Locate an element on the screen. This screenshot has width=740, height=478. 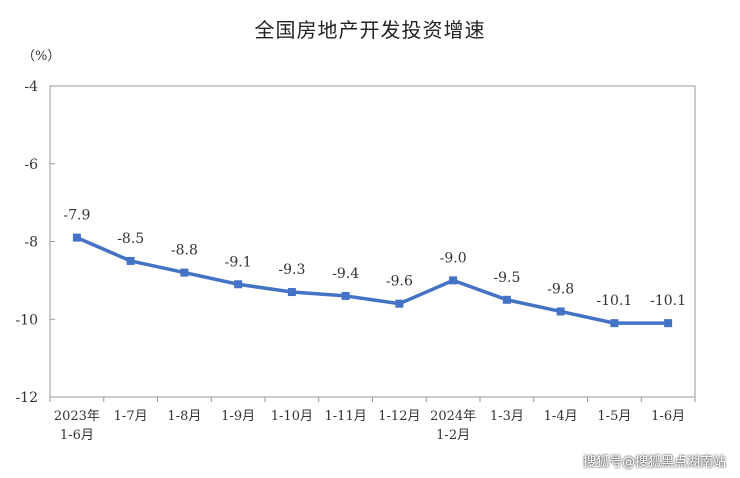
data-label: -9.1 is located at coordinates (238, 262).